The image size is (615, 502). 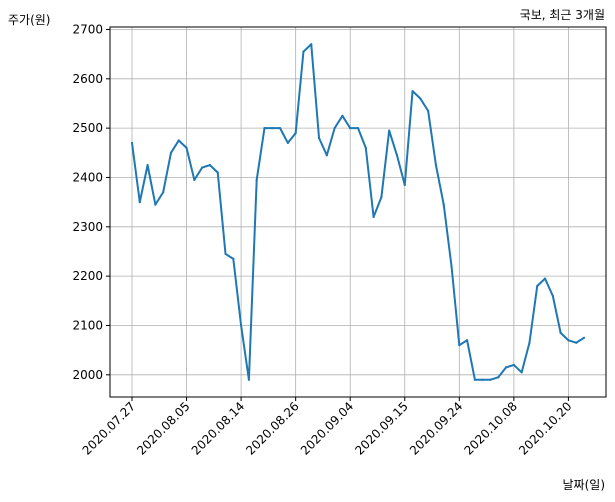 I want to click on y-tick-label: 2200, so click(x=87, y=276).